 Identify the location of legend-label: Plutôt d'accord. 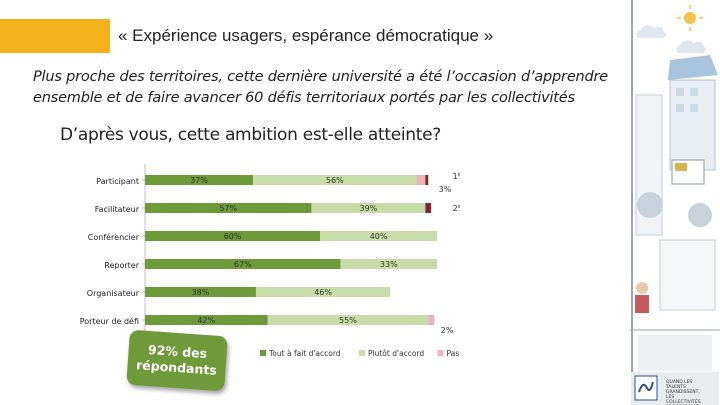
(396, 353).